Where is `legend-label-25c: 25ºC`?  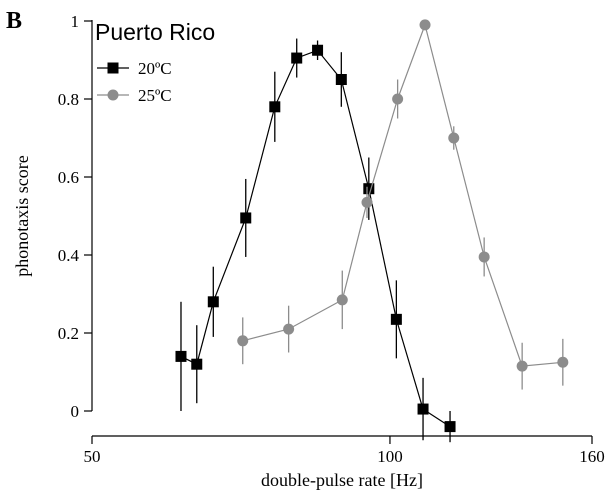 legend-label-25c: 25ºC is located at coordinates (155, 95).